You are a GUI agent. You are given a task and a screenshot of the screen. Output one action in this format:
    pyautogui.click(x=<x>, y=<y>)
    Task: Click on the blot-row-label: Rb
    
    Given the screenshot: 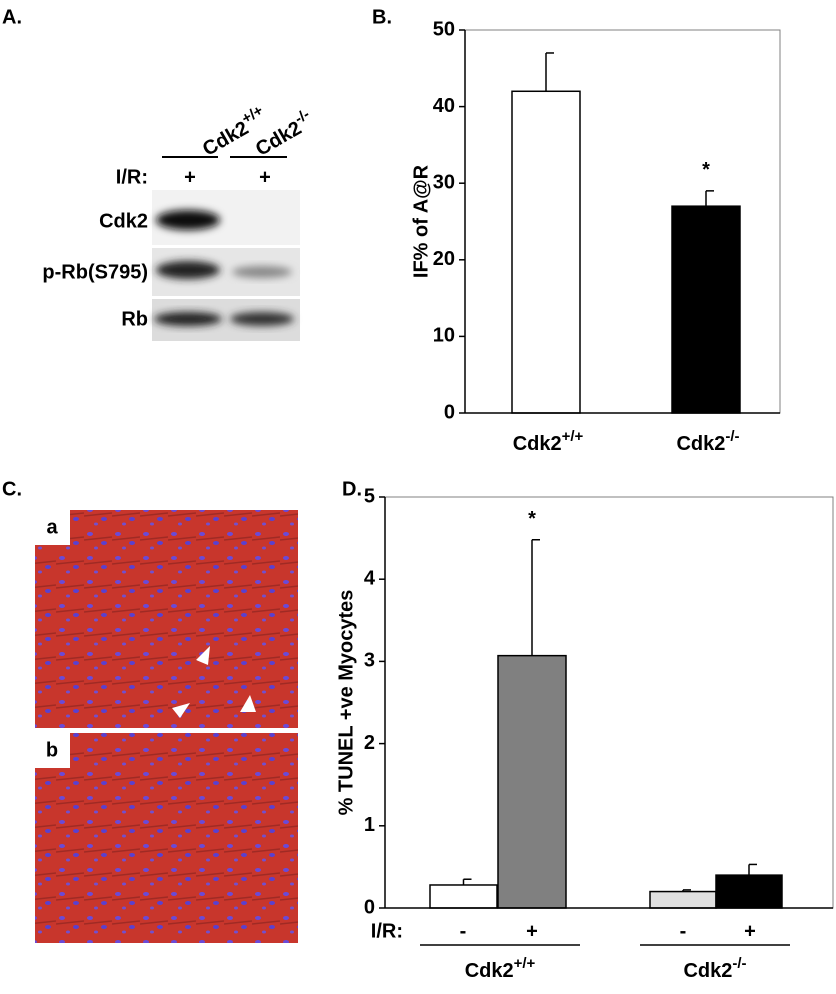 What is the action you would take?
    pyautogui.click(x=134, y=319)
    